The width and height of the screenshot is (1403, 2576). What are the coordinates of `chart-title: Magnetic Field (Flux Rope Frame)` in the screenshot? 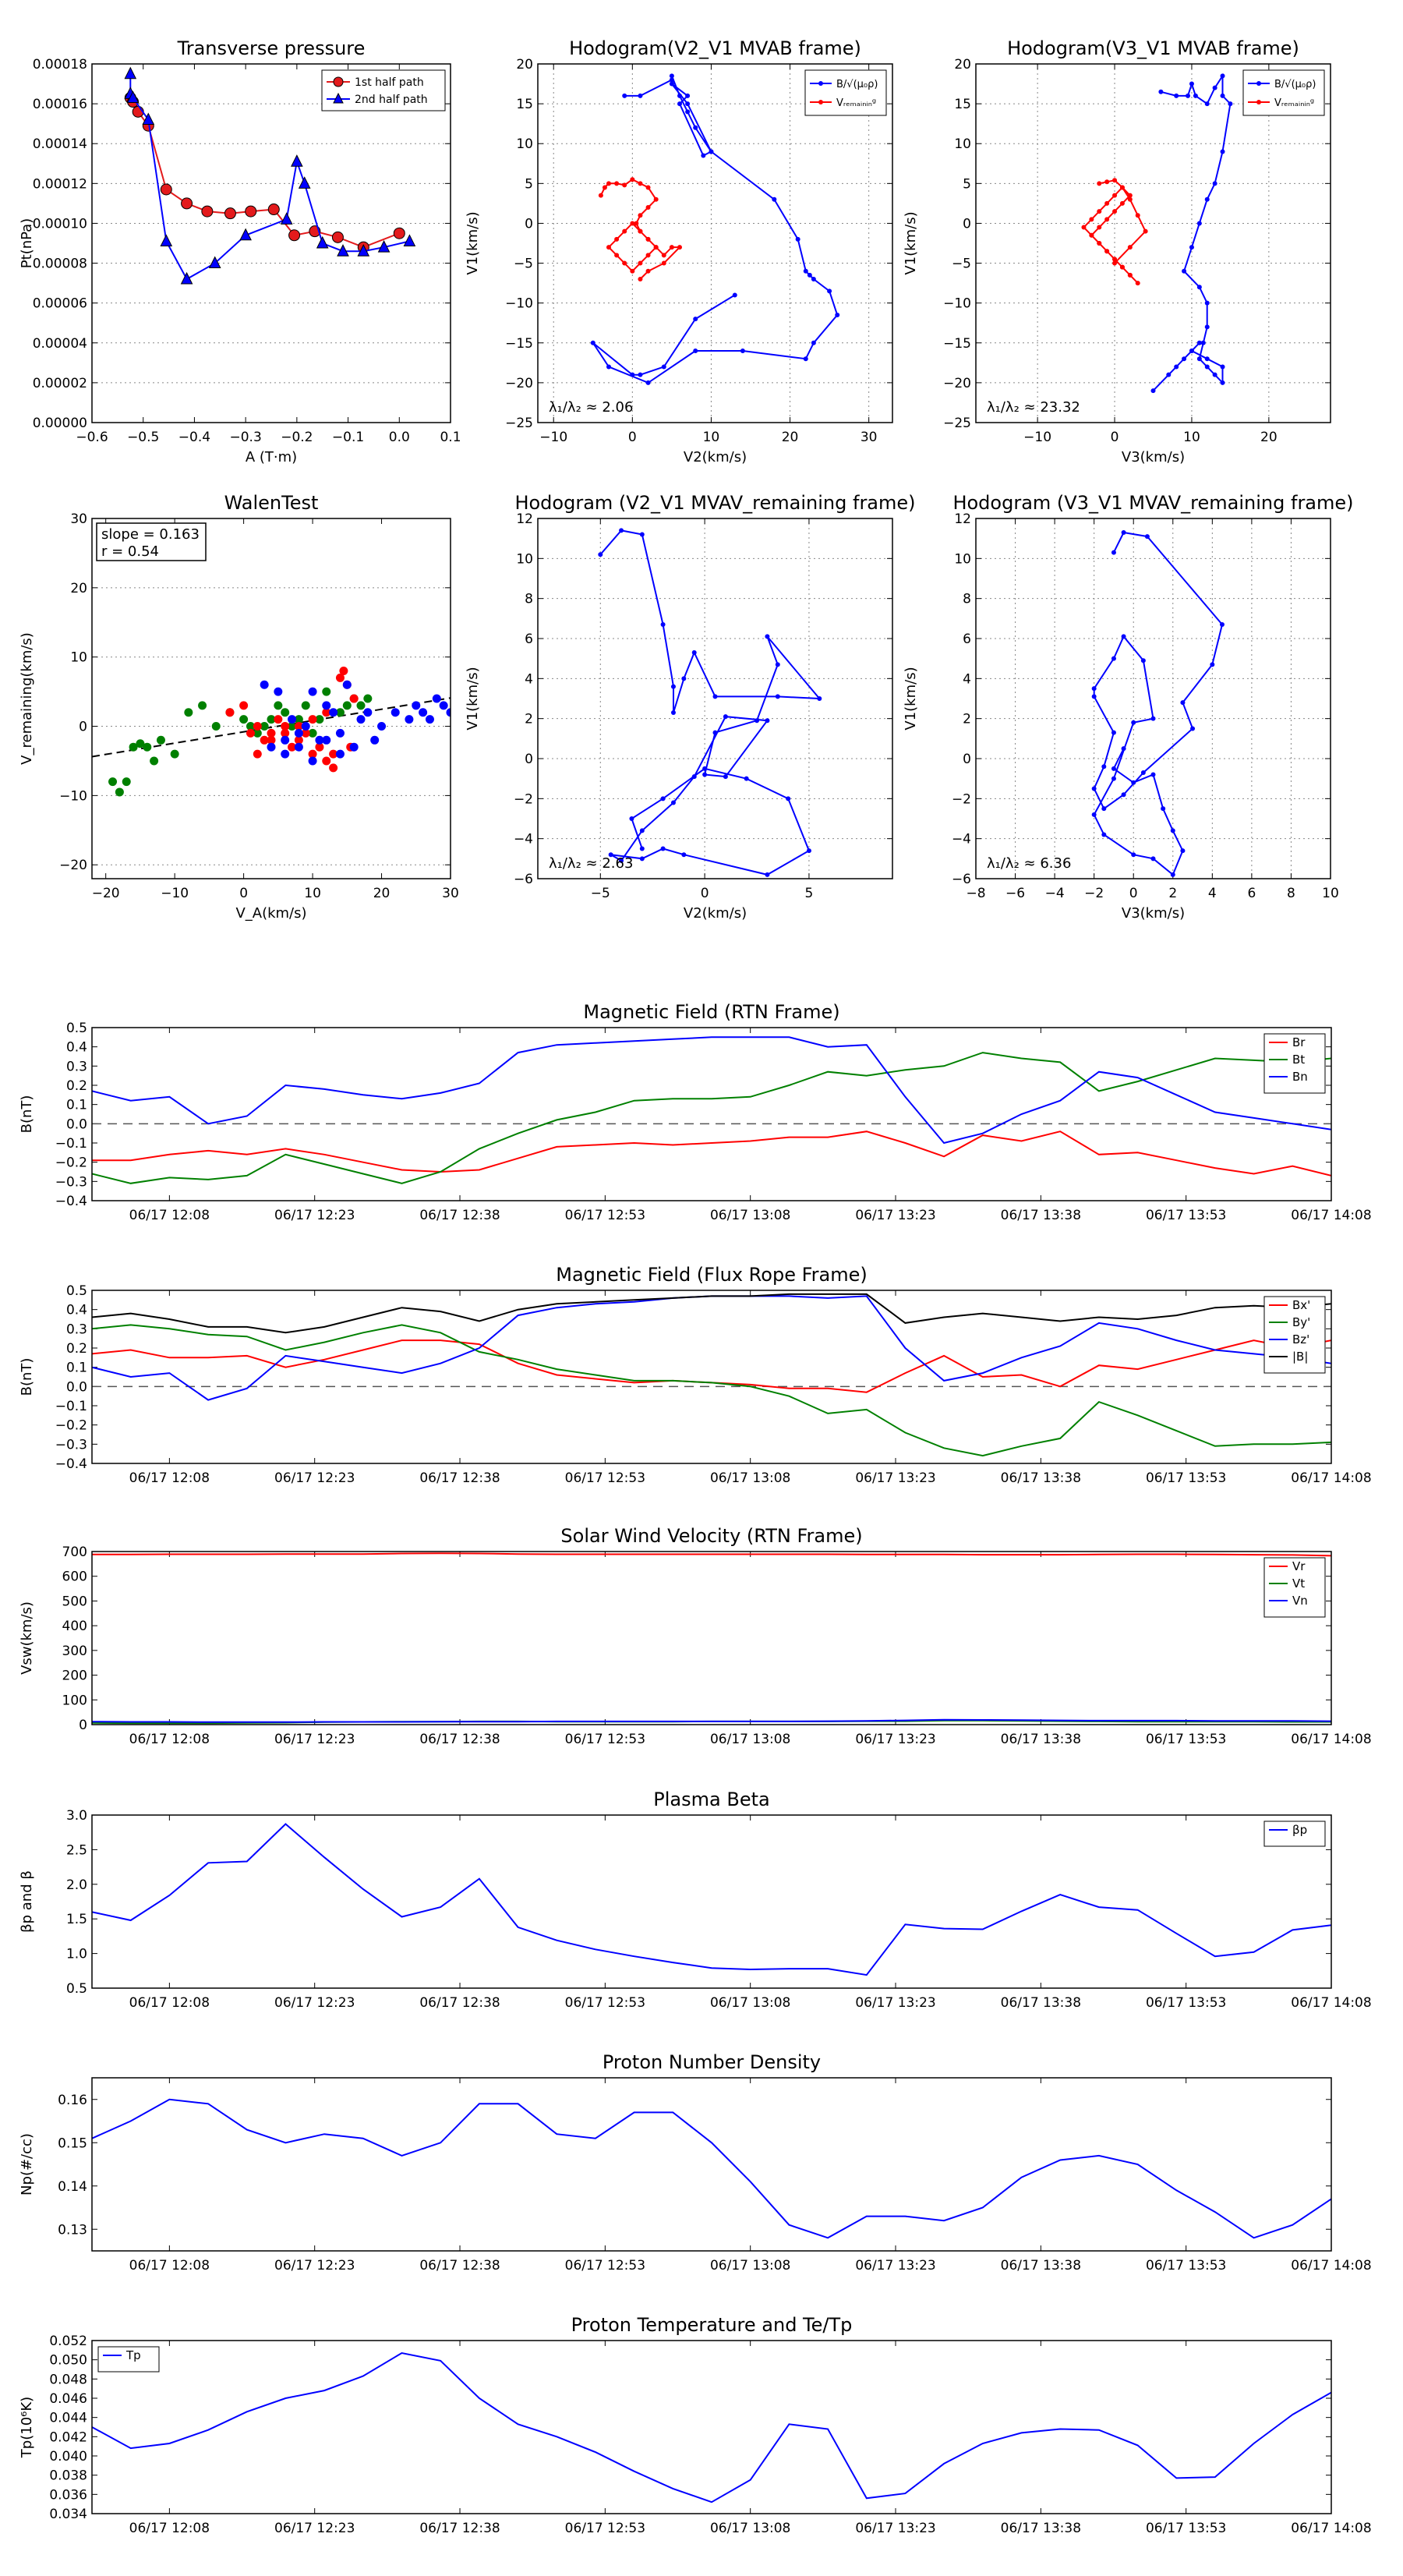 It's located at (711, 1275).